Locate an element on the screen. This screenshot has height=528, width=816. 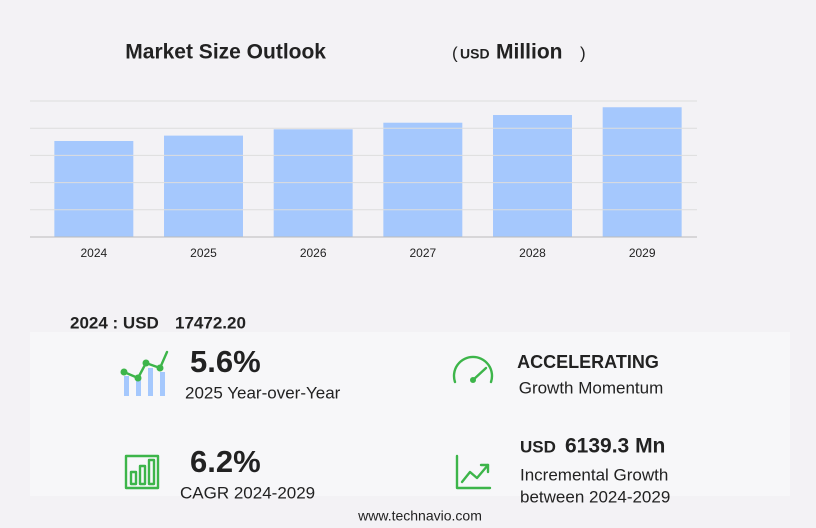
kpi-label: CAGR 2024-2029 is located at coordinates (247, 492).